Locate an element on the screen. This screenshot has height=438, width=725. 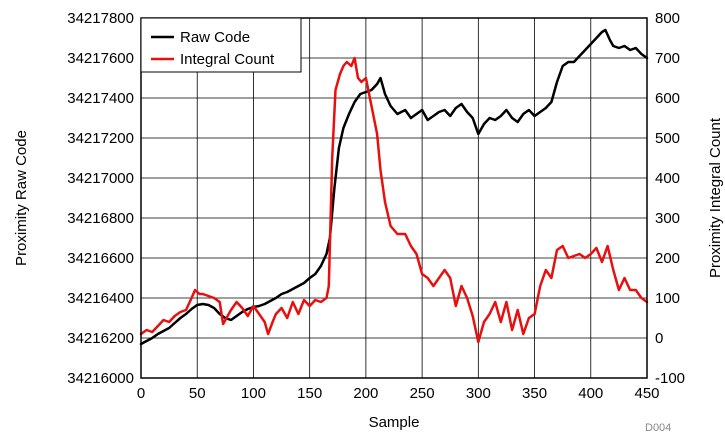
y2-tick-label: 300 is located at coordinates (667, 218).